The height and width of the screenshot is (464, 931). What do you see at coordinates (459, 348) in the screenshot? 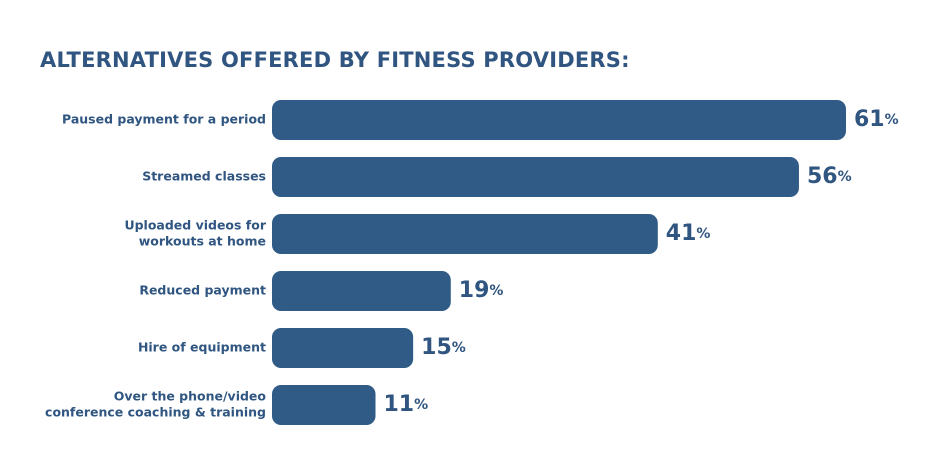
I see `value-unit-4: %` at bounding box center [459, 348].